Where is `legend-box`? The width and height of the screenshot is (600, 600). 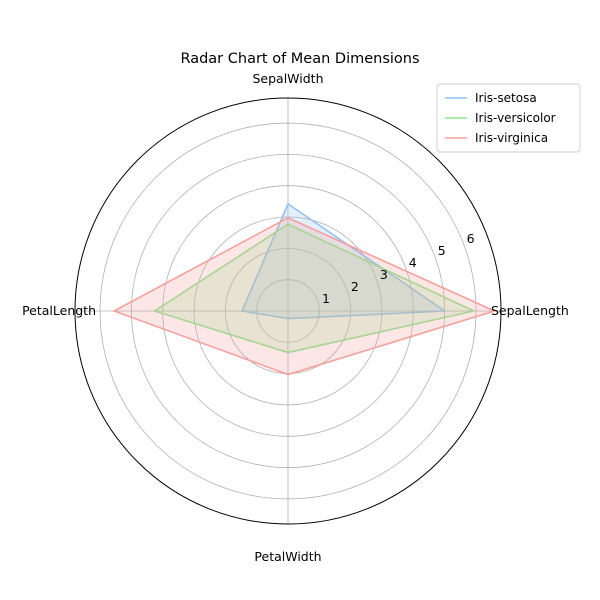 legend-box is located at coordinates (508, 118).